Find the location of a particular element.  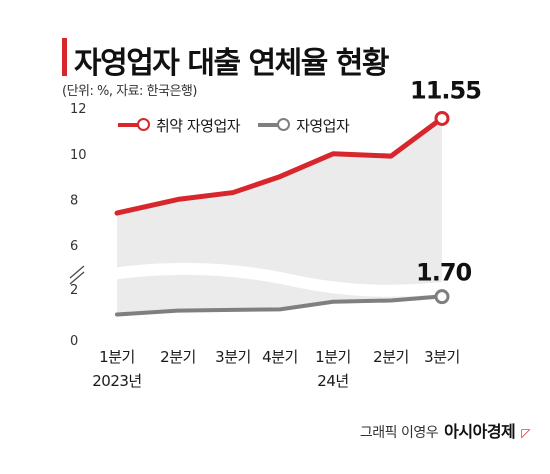

legend-item-self-employed: 자영업자 is located at coordinates (304, 125).